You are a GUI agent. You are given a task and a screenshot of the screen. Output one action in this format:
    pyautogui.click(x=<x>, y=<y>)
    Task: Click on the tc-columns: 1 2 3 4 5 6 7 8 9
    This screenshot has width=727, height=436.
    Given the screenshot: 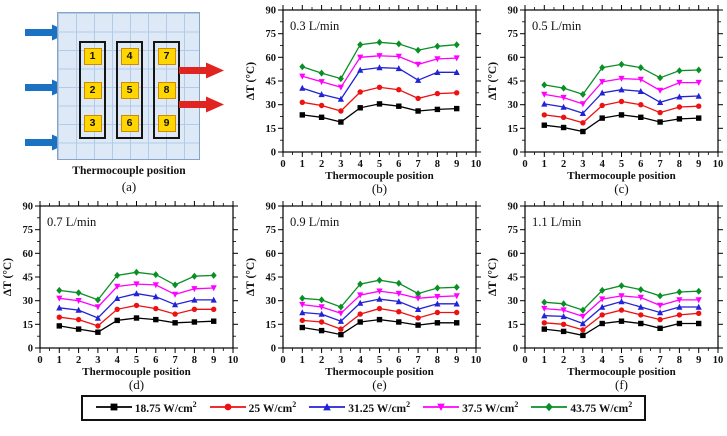 What is the action you would take?
    pyautogui.click(x=129, y=90)
    